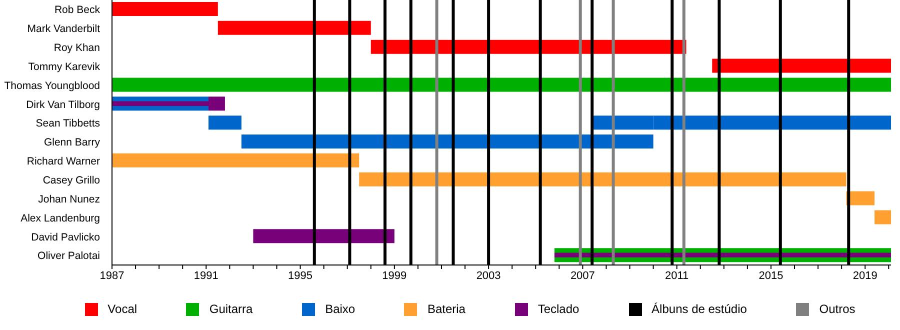 The width and height of the screenshot is (900, 330). I want to click on y-tick-label: Richard Warner, so click(63, 162).